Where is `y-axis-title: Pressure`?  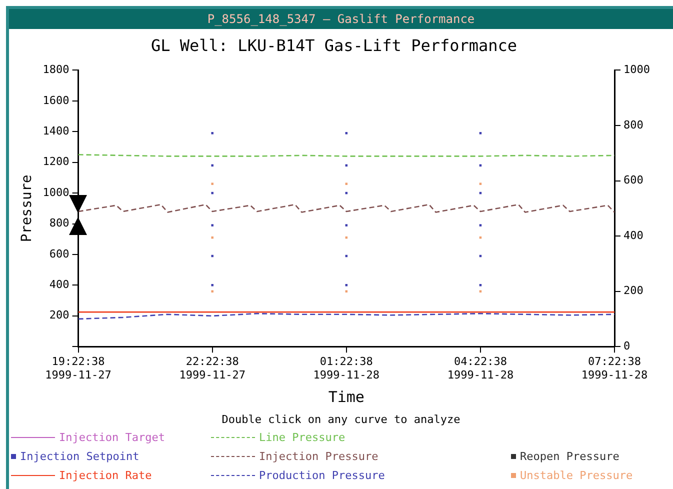
y-axis-title: Pressure is located at coordinates (27, 208).